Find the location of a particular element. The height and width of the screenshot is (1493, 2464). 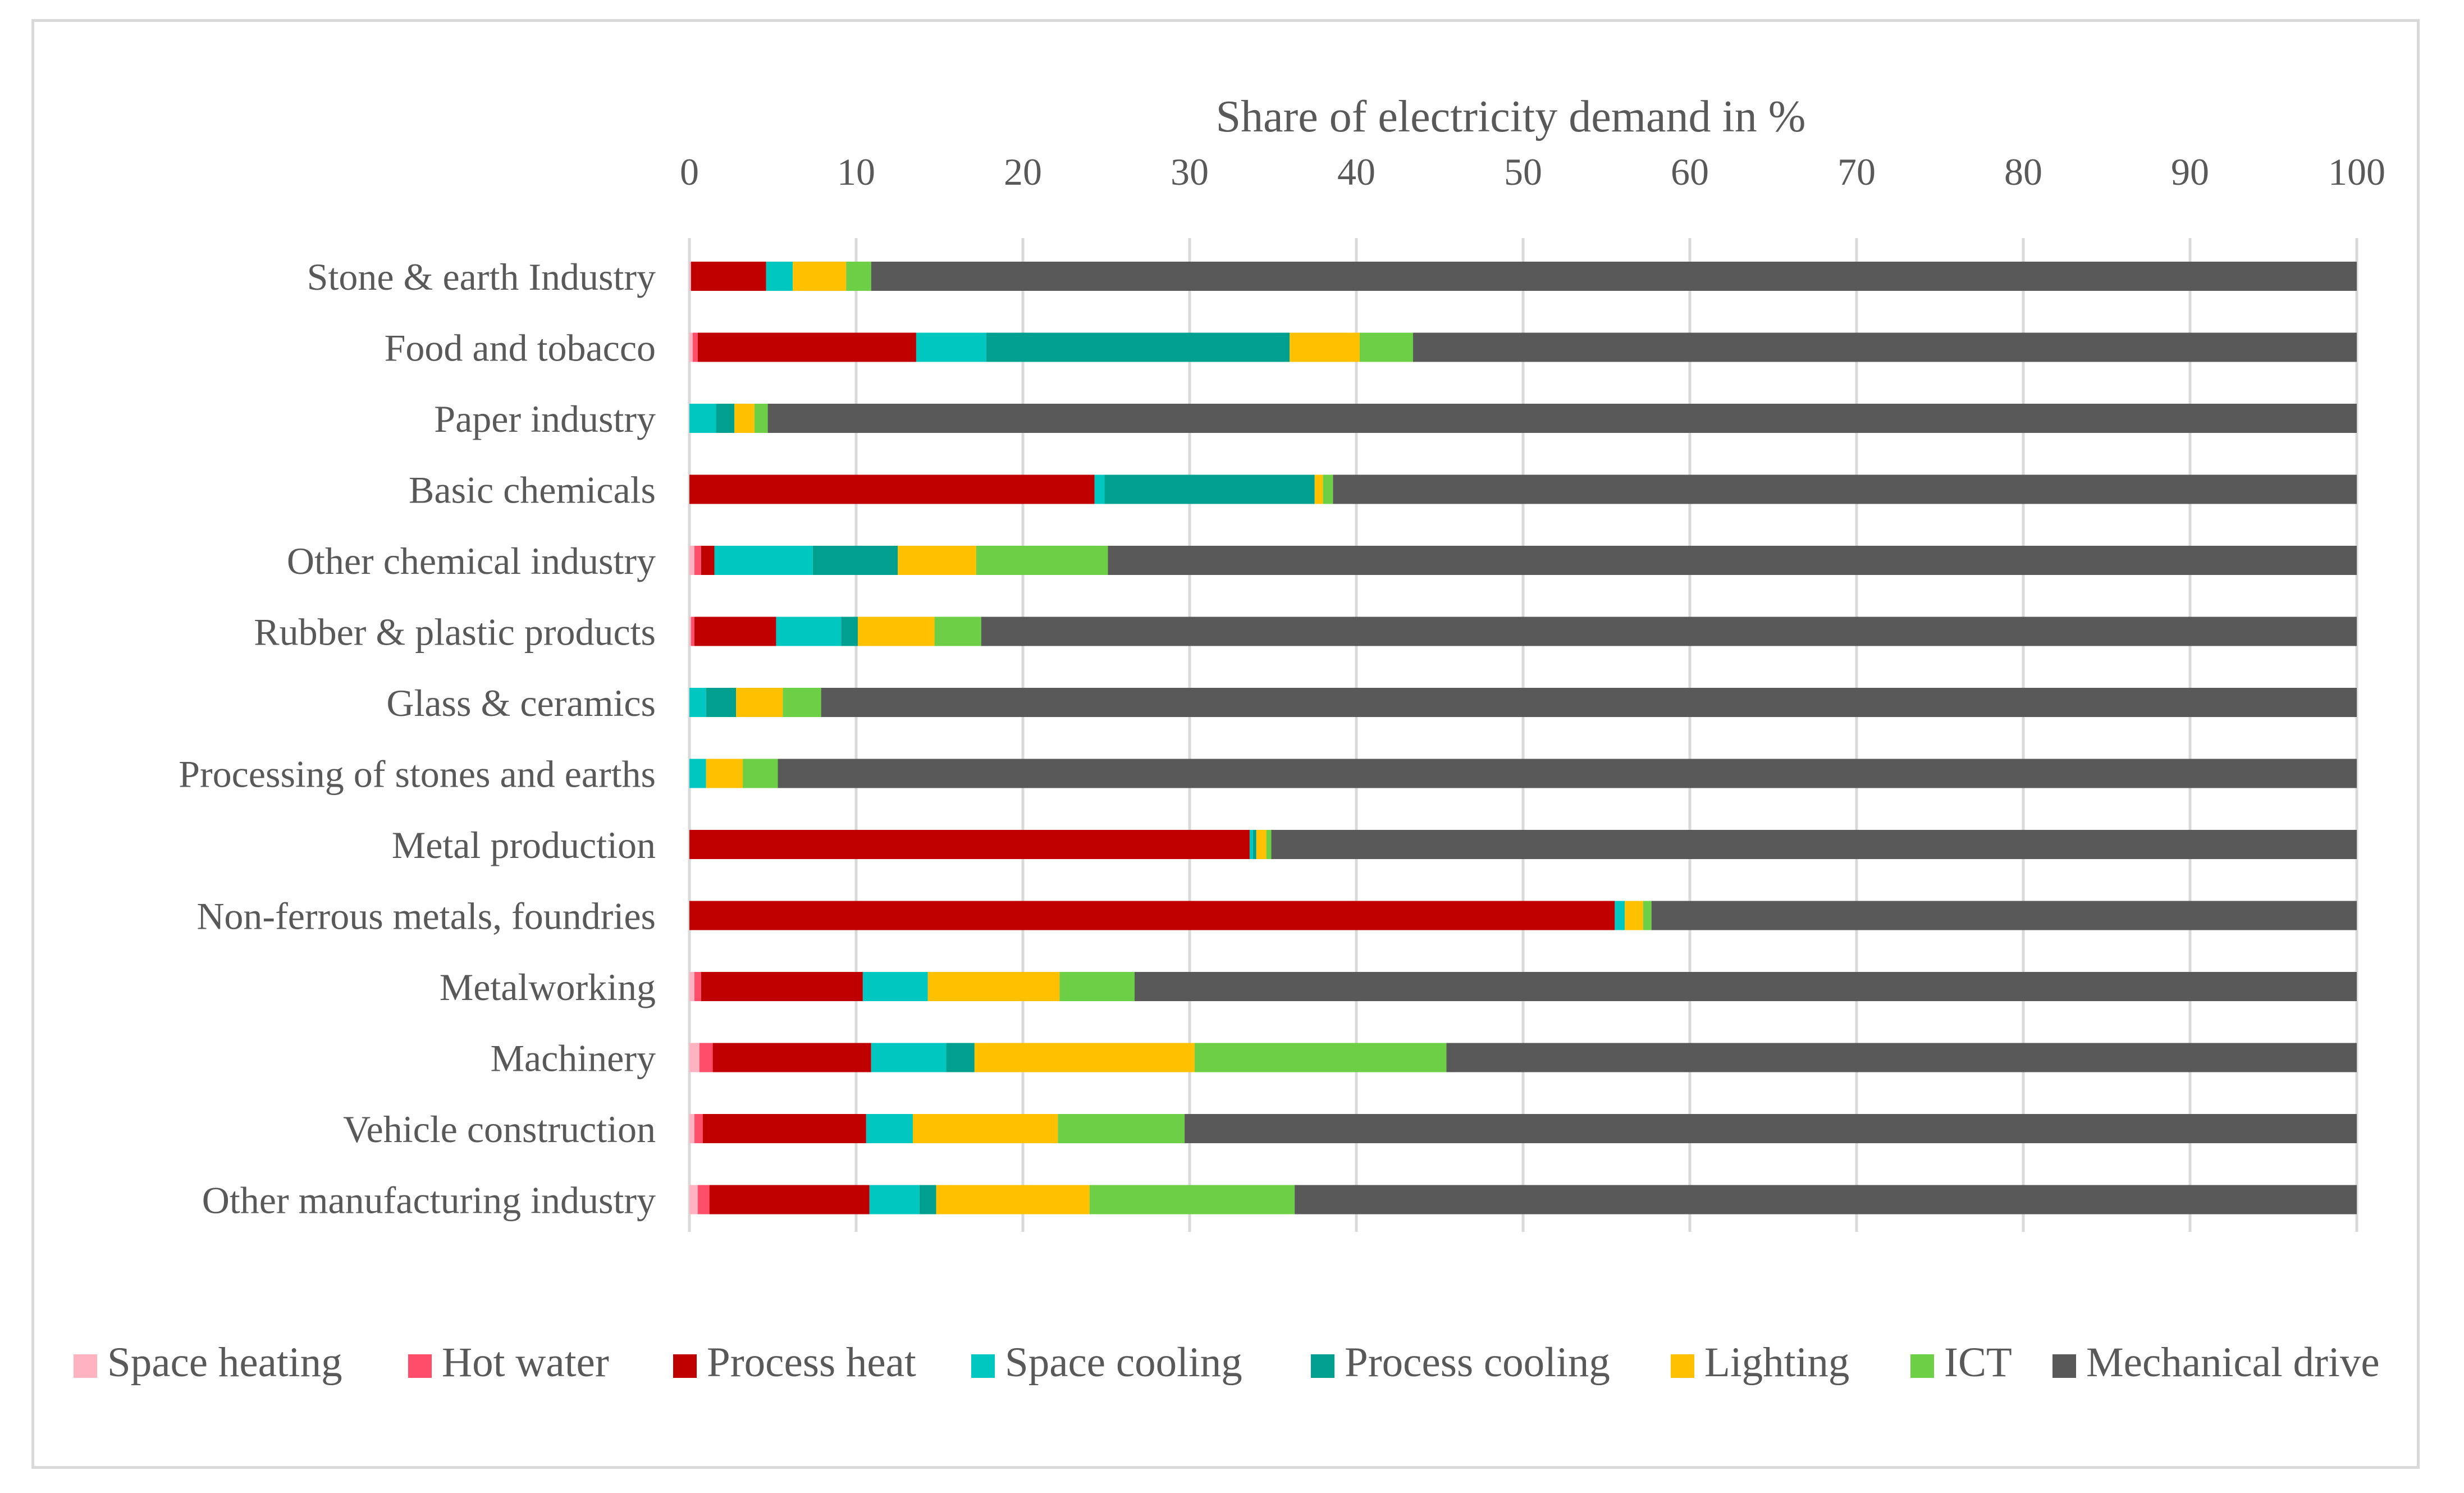

x-tick-label: 70 is located at coordinates (1856, 171).